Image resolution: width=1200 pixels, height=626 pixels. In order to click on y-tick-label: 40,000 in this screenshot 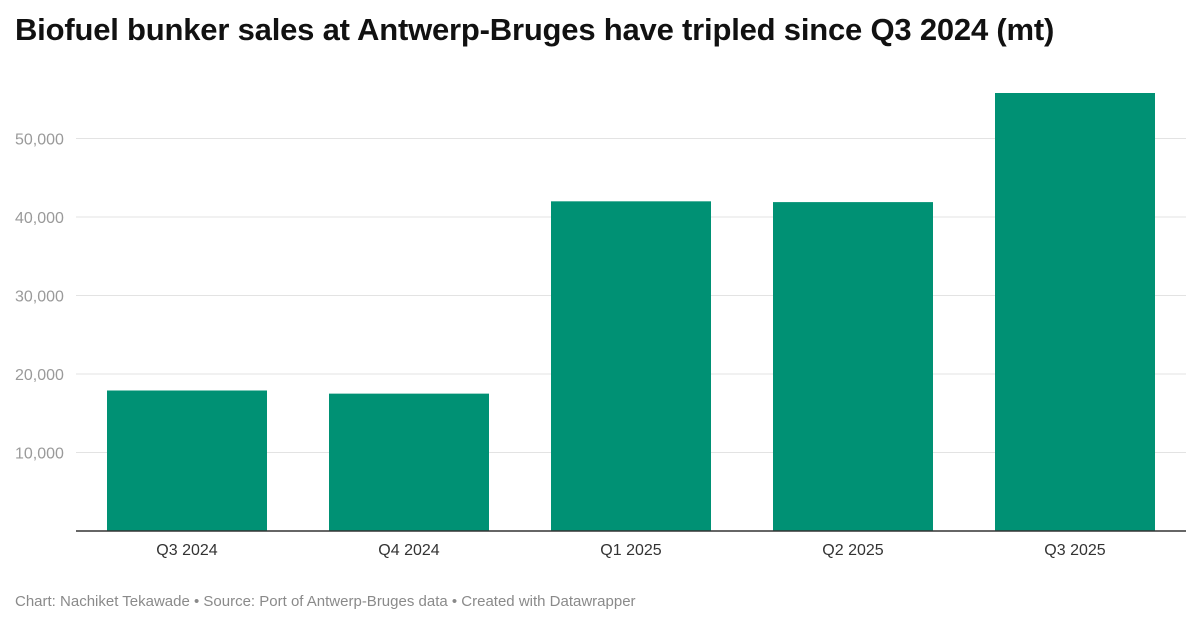, I will do `click(39, 218)`.